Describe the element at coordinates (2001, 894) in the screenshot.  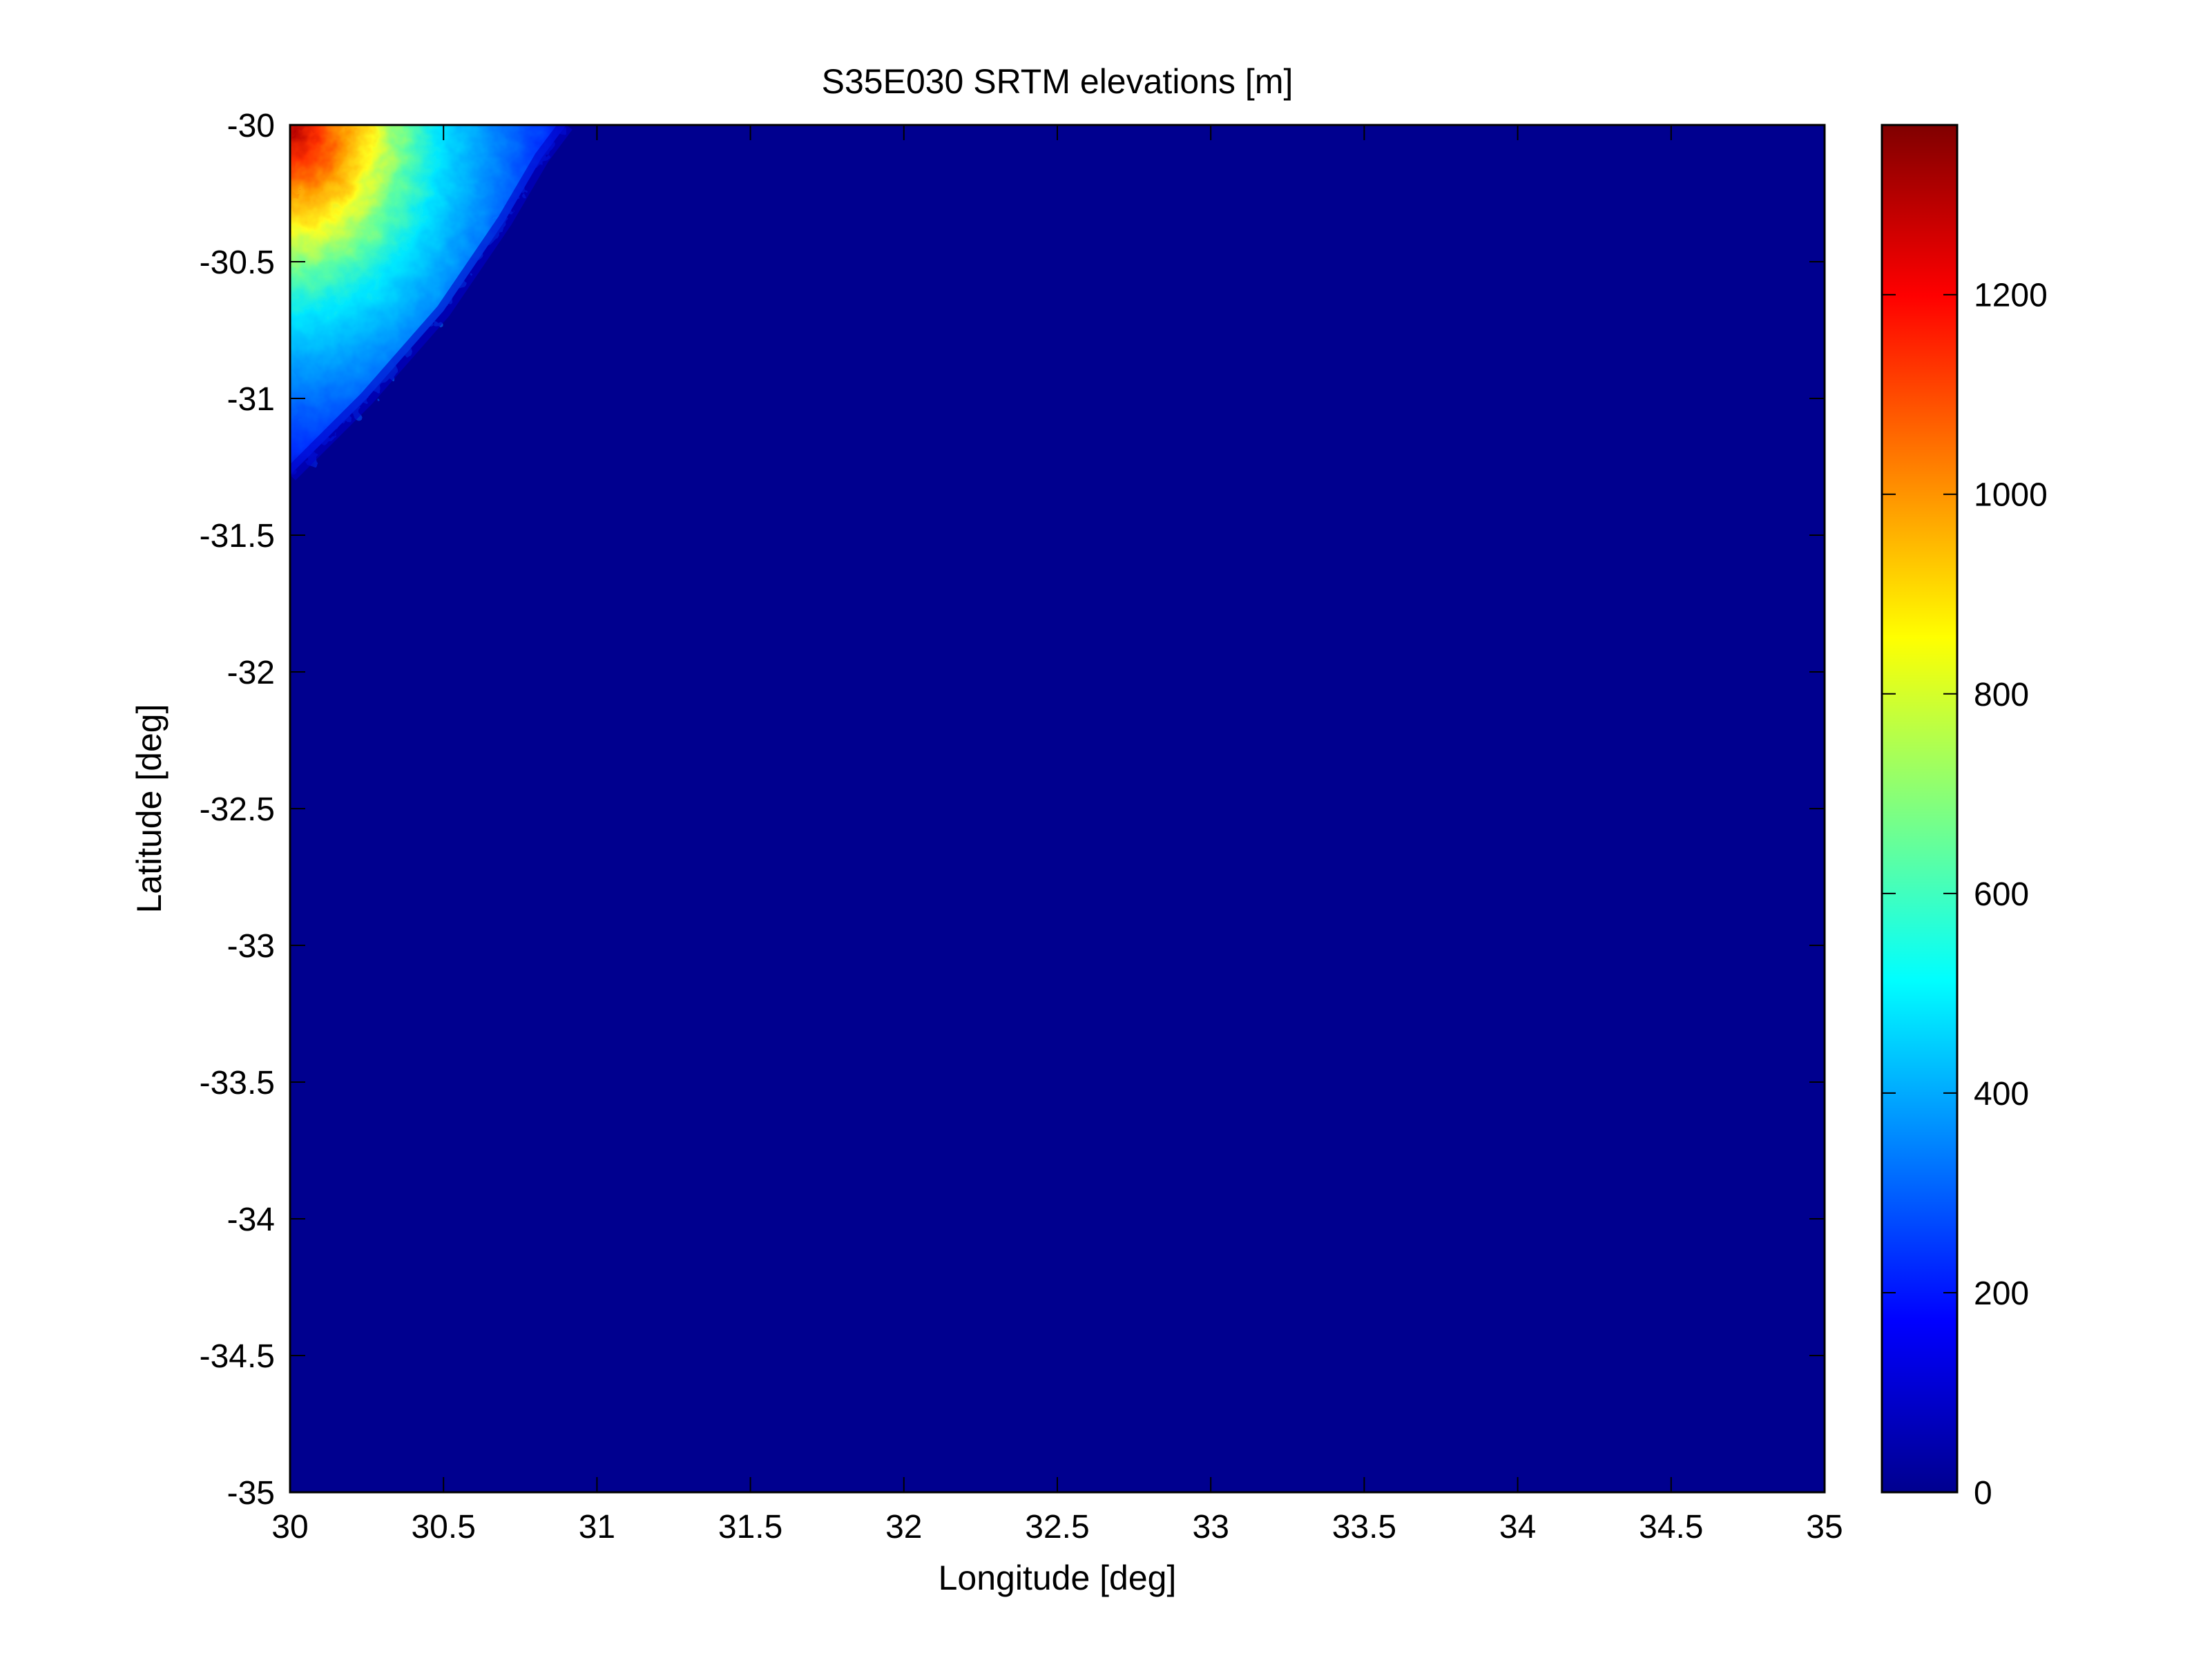
I see `colorbar-tick-label: 600` at that location.